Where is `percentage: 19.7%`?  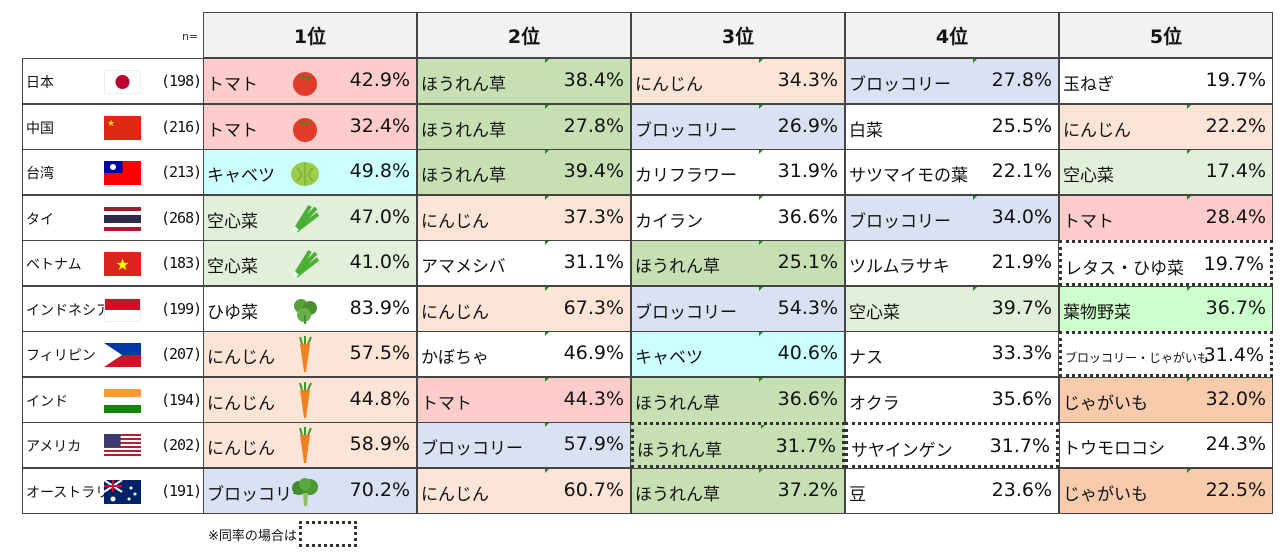
percentage: 19.7% is located at coordinates (1233, 264).